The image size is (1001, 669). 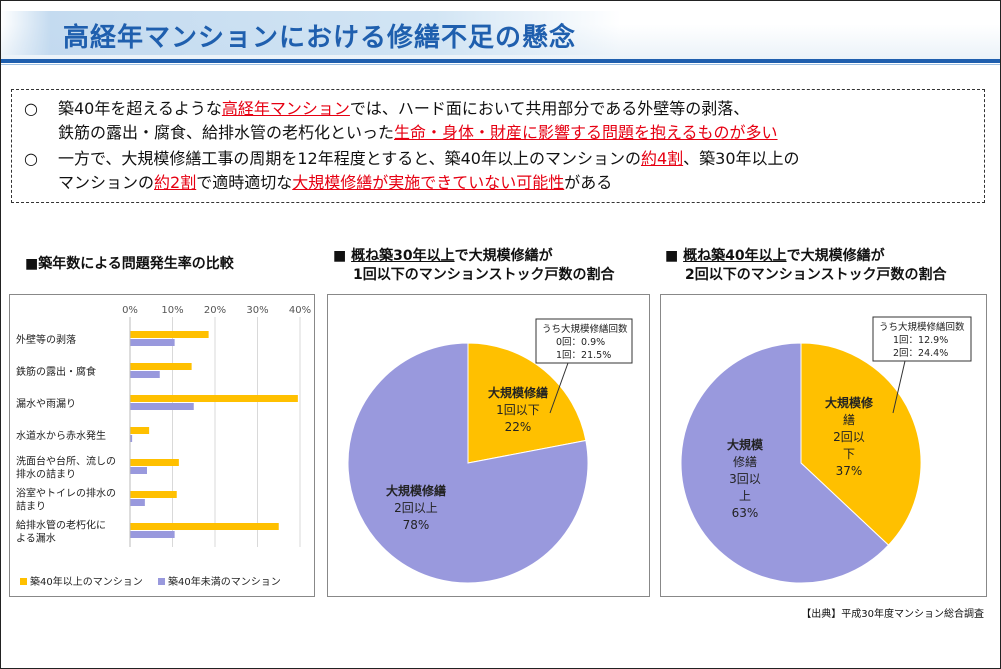 What do you see at coordinates (224, 581) in the screenshot?
I see `legend-label: 築40年未満のマンション` at bounding box center [224, 581].